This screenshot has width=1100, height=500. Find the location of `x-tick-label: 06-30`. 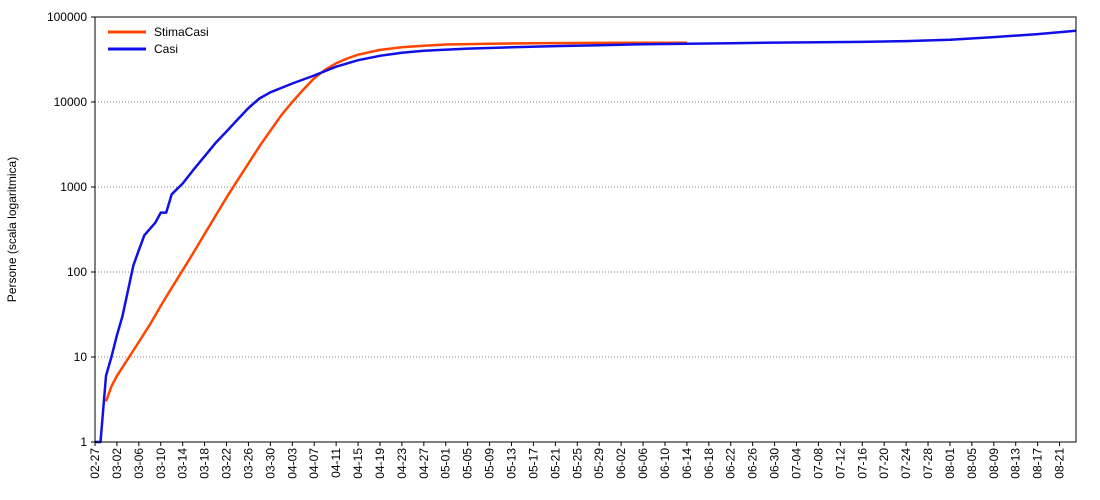

x-tick-label: 06-30 is located at coordinates (775, 463).